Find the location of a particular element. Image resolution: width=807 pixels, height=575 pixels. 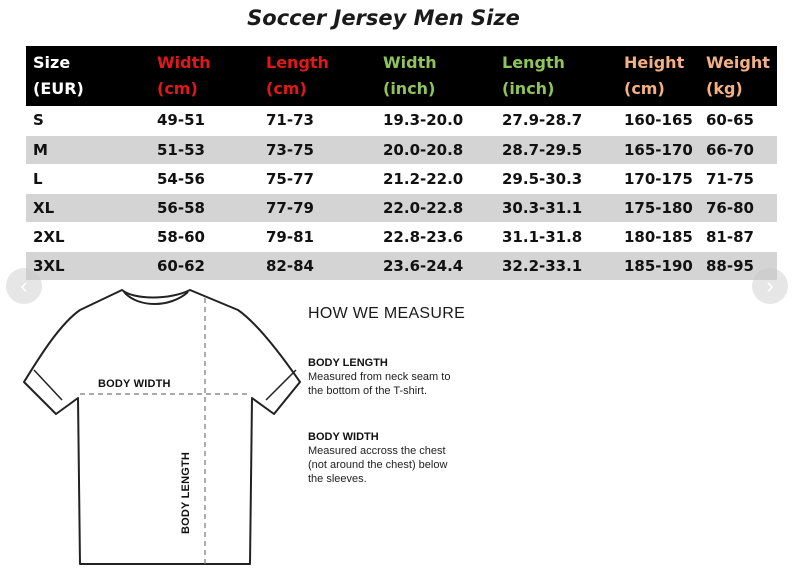

column-header: Width (cm) is located at coordinates (204, 76).